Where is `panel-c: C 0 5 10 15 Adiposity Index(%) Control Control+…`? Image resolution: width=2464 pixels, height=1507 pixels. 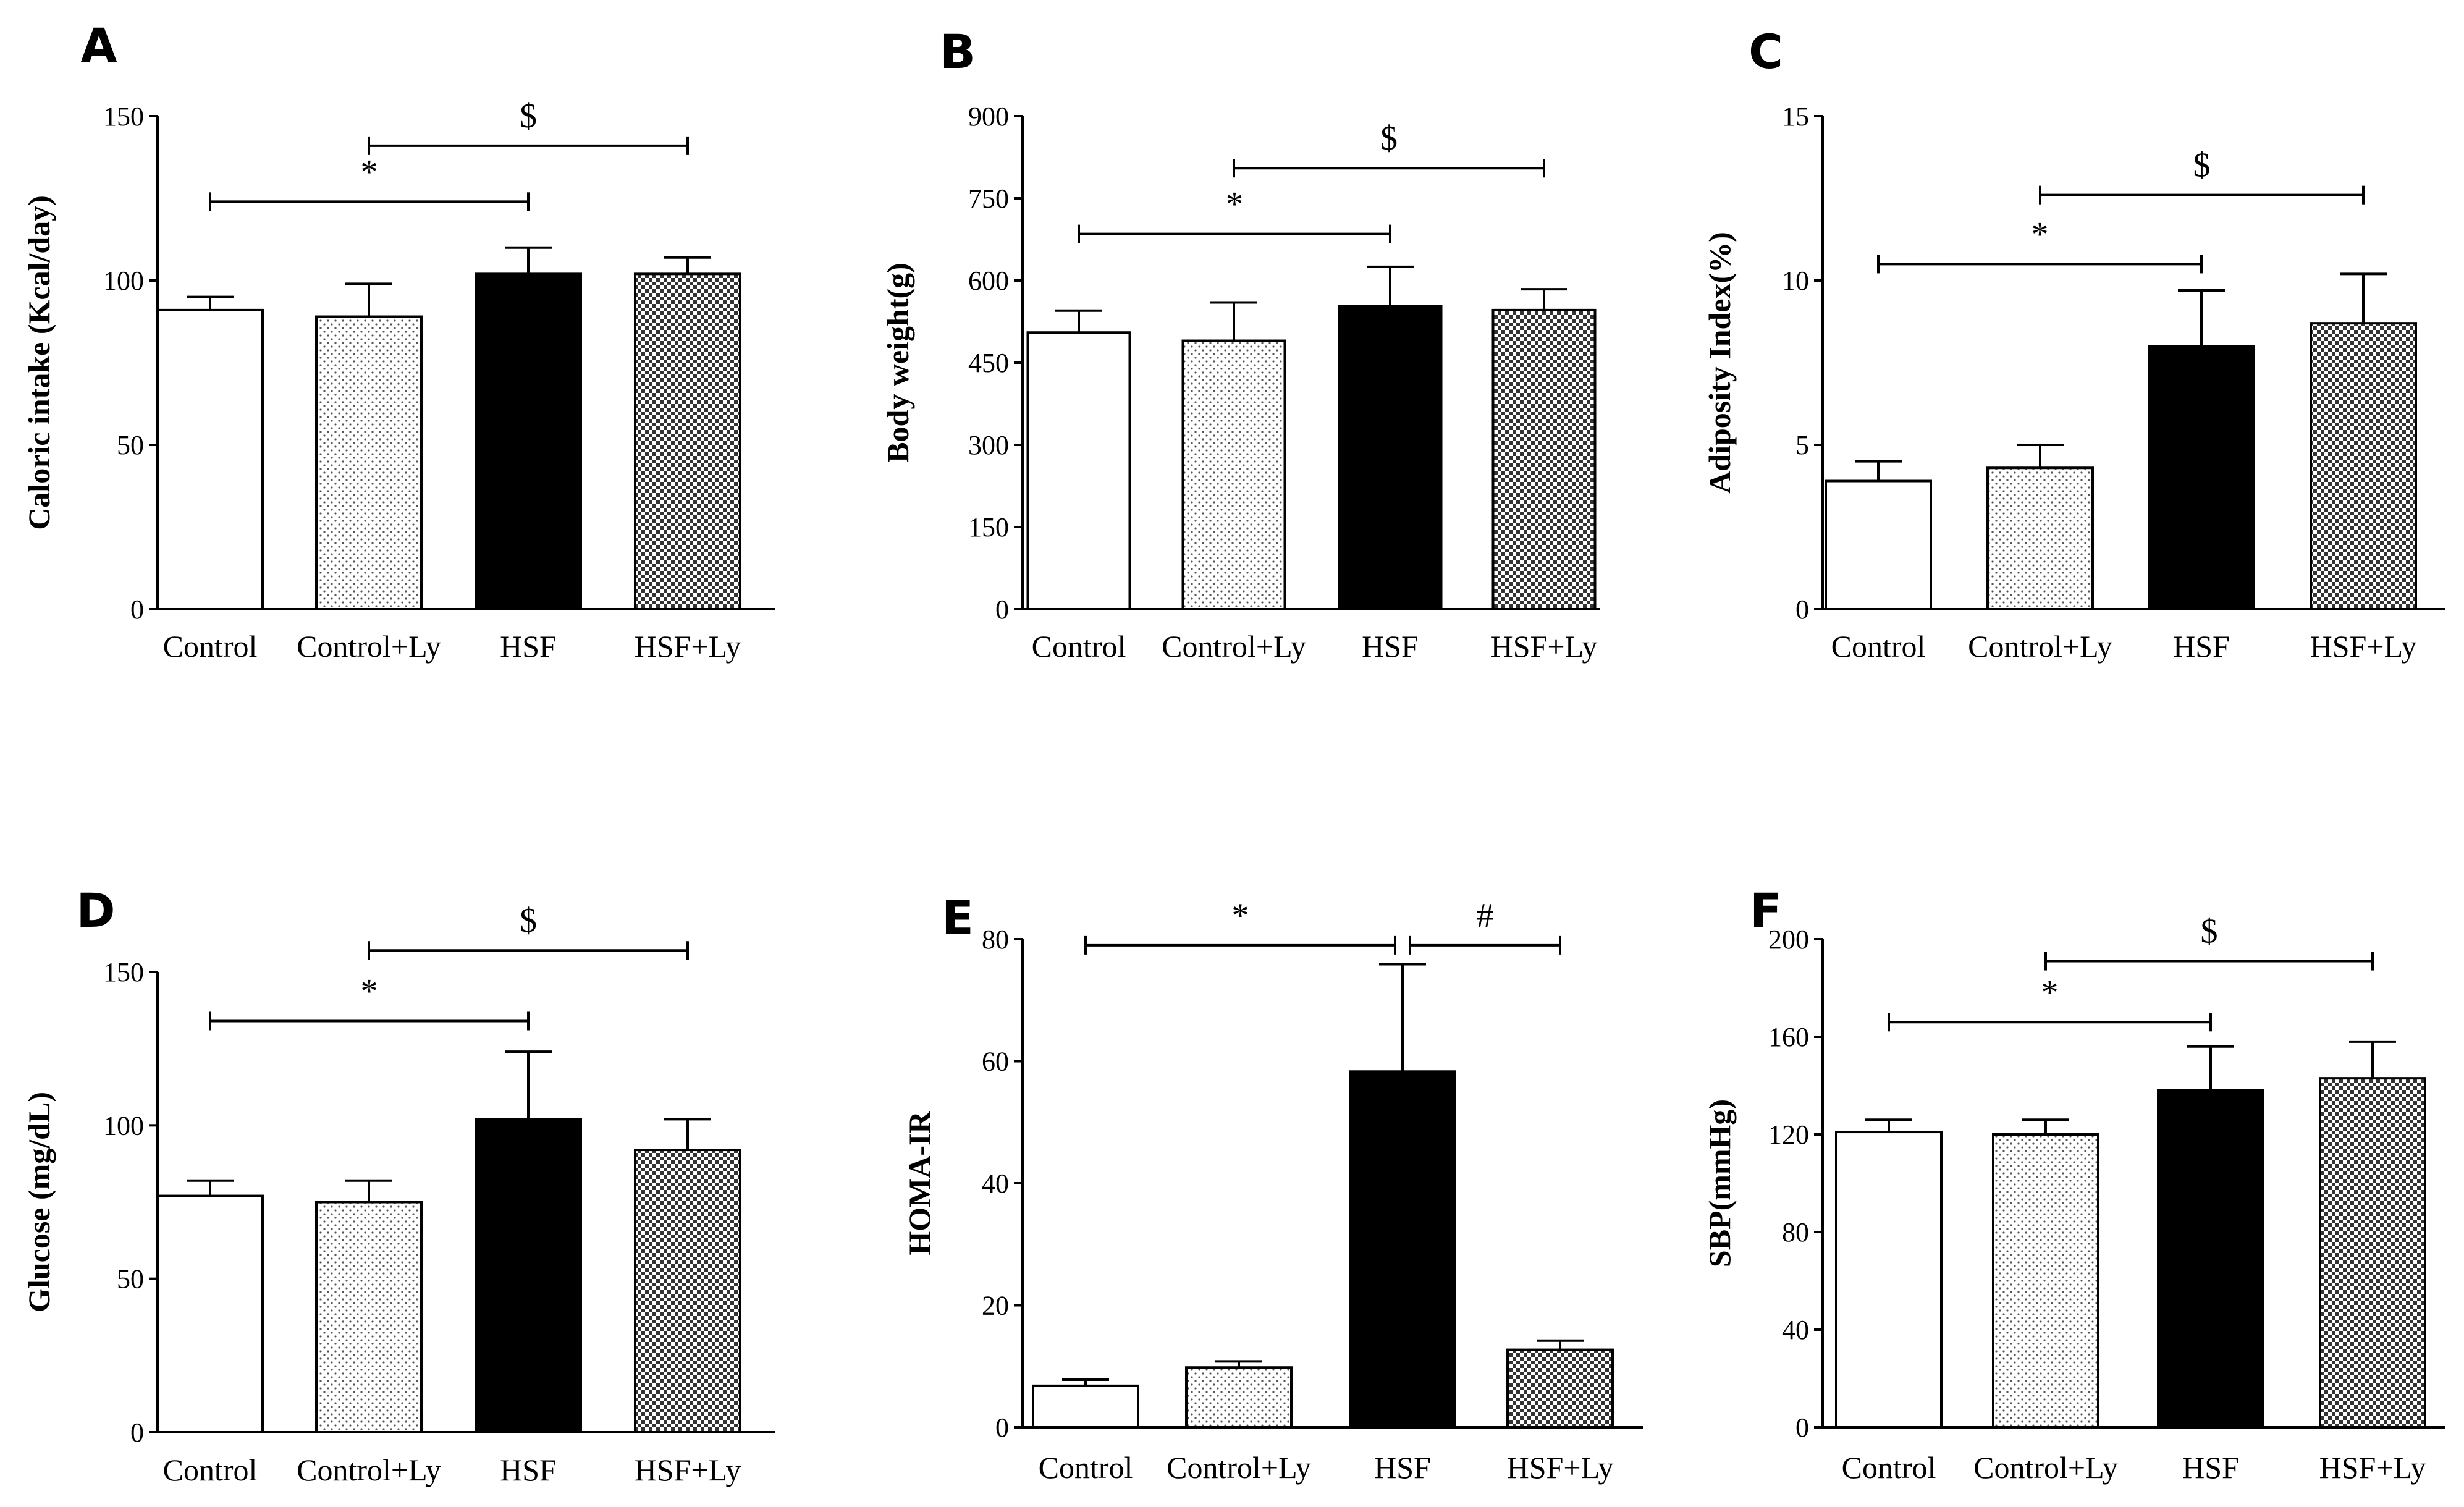 panel-c: C 0 5 10 15 Adiposity Index(%) Control Control+… is located at coordinates (2073, 344).